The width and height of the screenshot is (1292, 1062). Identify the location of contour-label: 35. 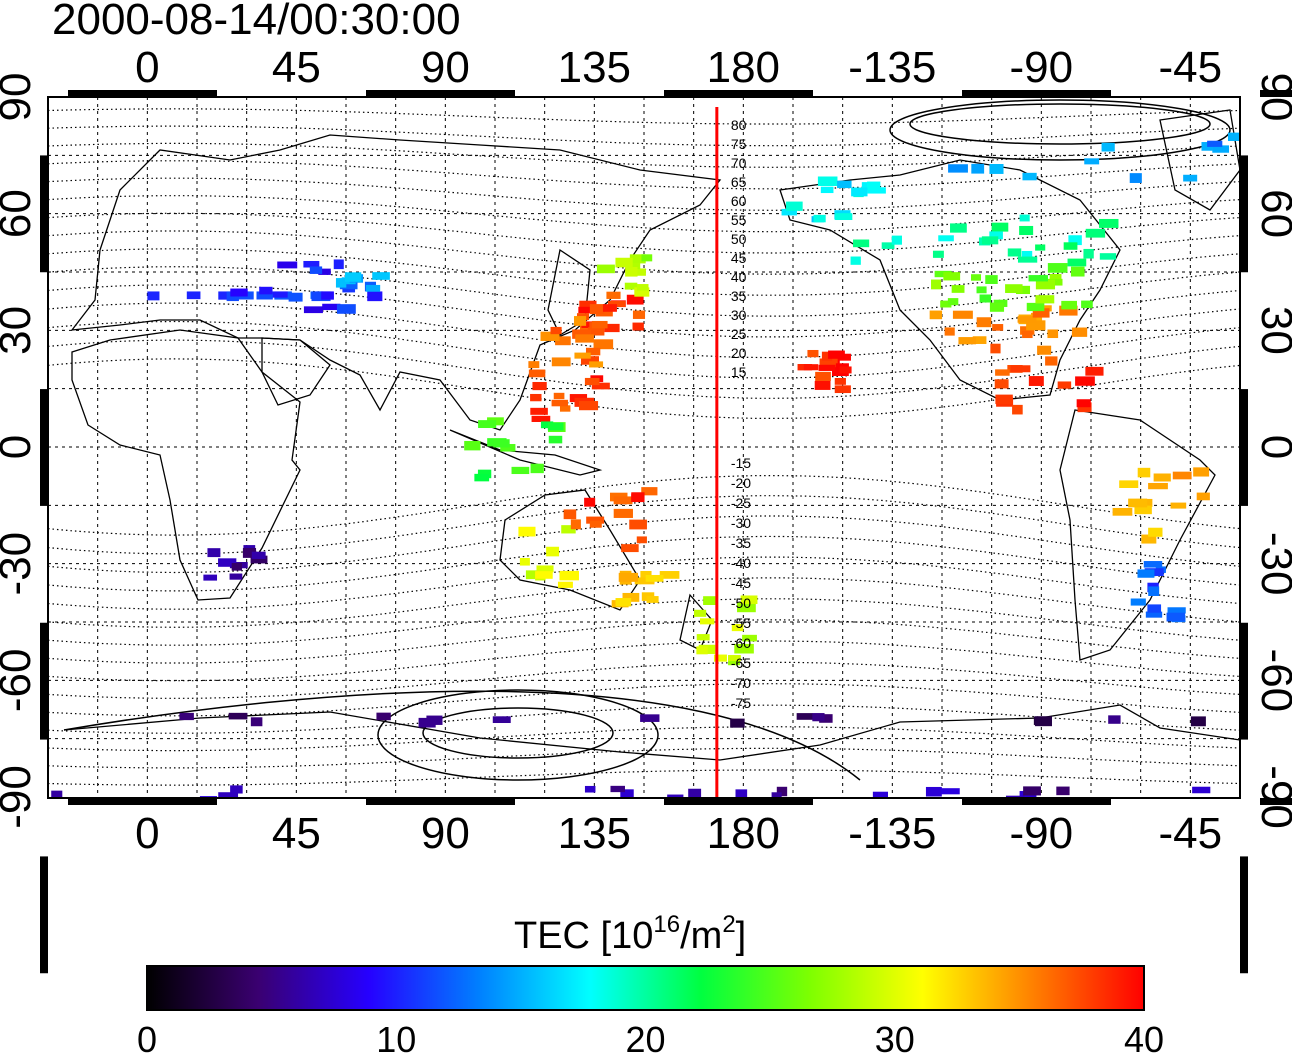
(739, 296).